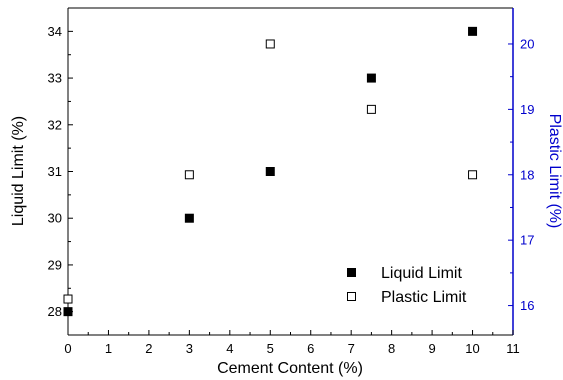 This screenshot has width=563, height=380. I want to click on y-left-tick-label-31: 31, so click(55, 171).